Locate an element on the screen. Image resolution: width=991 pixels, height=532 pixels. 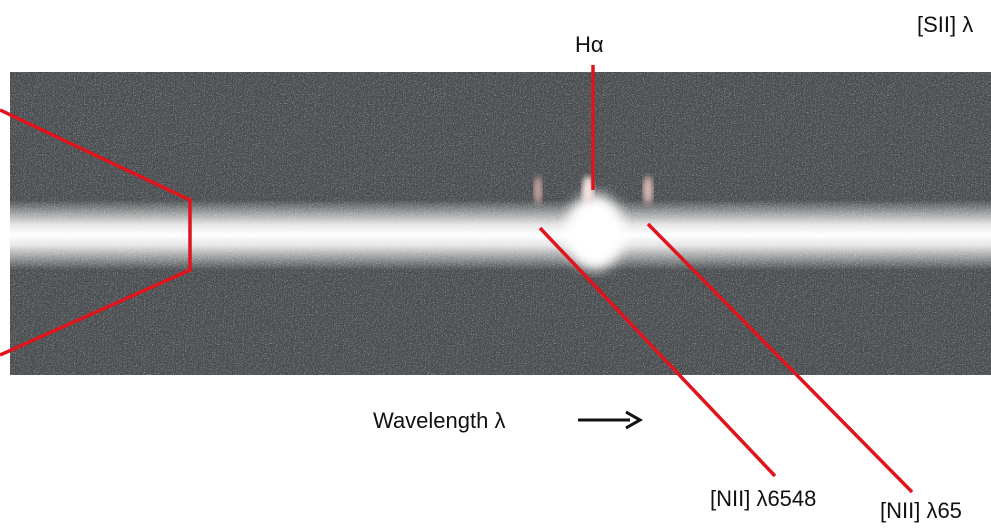
aperture-pointer is located at coordinates (96, 232).